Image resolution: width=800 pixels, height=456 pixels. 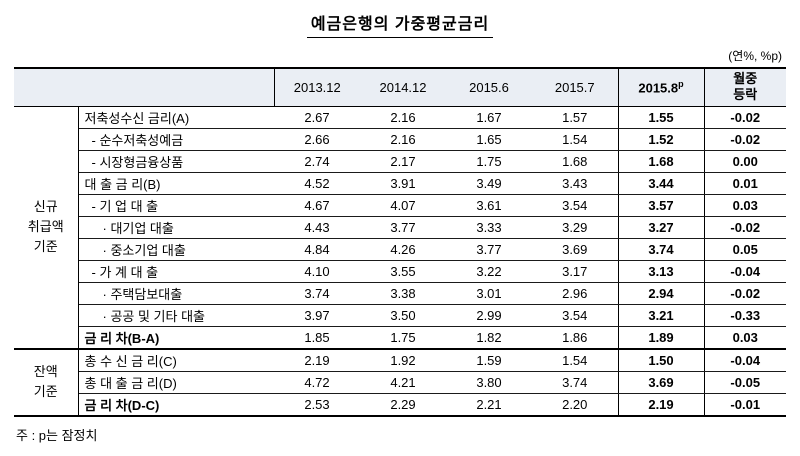 What do you see at coordinates (403, 139) in the screenshot?
I see `cell-value: 2.16` at bounding box center [403, 139].